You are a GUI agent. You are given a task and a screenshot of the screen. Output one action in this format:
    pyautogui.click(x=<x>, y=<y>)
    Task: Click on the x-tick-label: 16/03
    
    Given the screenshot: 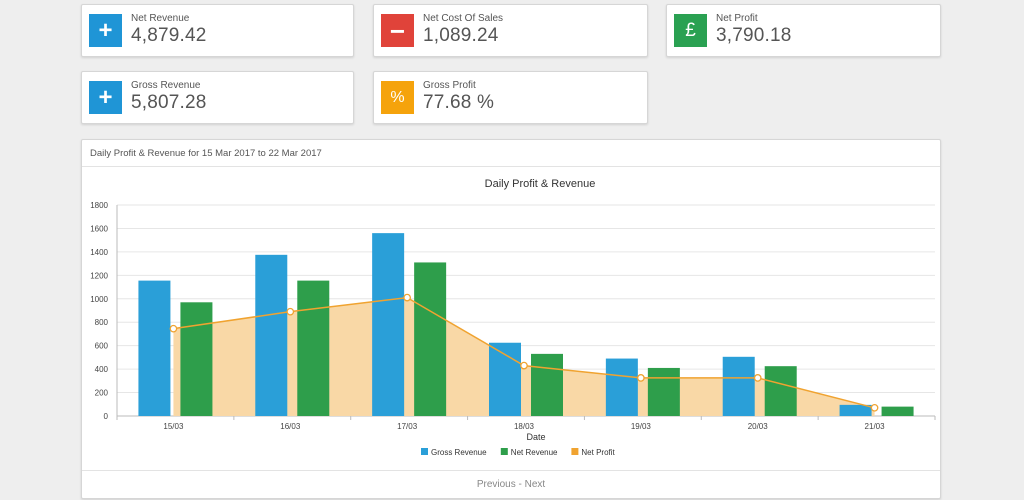 What is the action you would take?
    pyautogui.click(x=290, y=426)
    